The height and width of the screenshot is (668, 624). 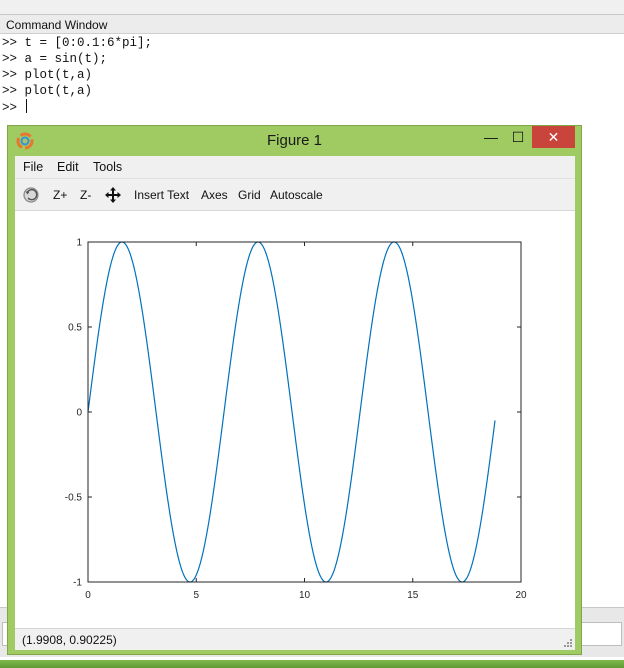 I want to click on command-line: >> t = [0:0.1:6*pi];, so click(x=77, y=43).